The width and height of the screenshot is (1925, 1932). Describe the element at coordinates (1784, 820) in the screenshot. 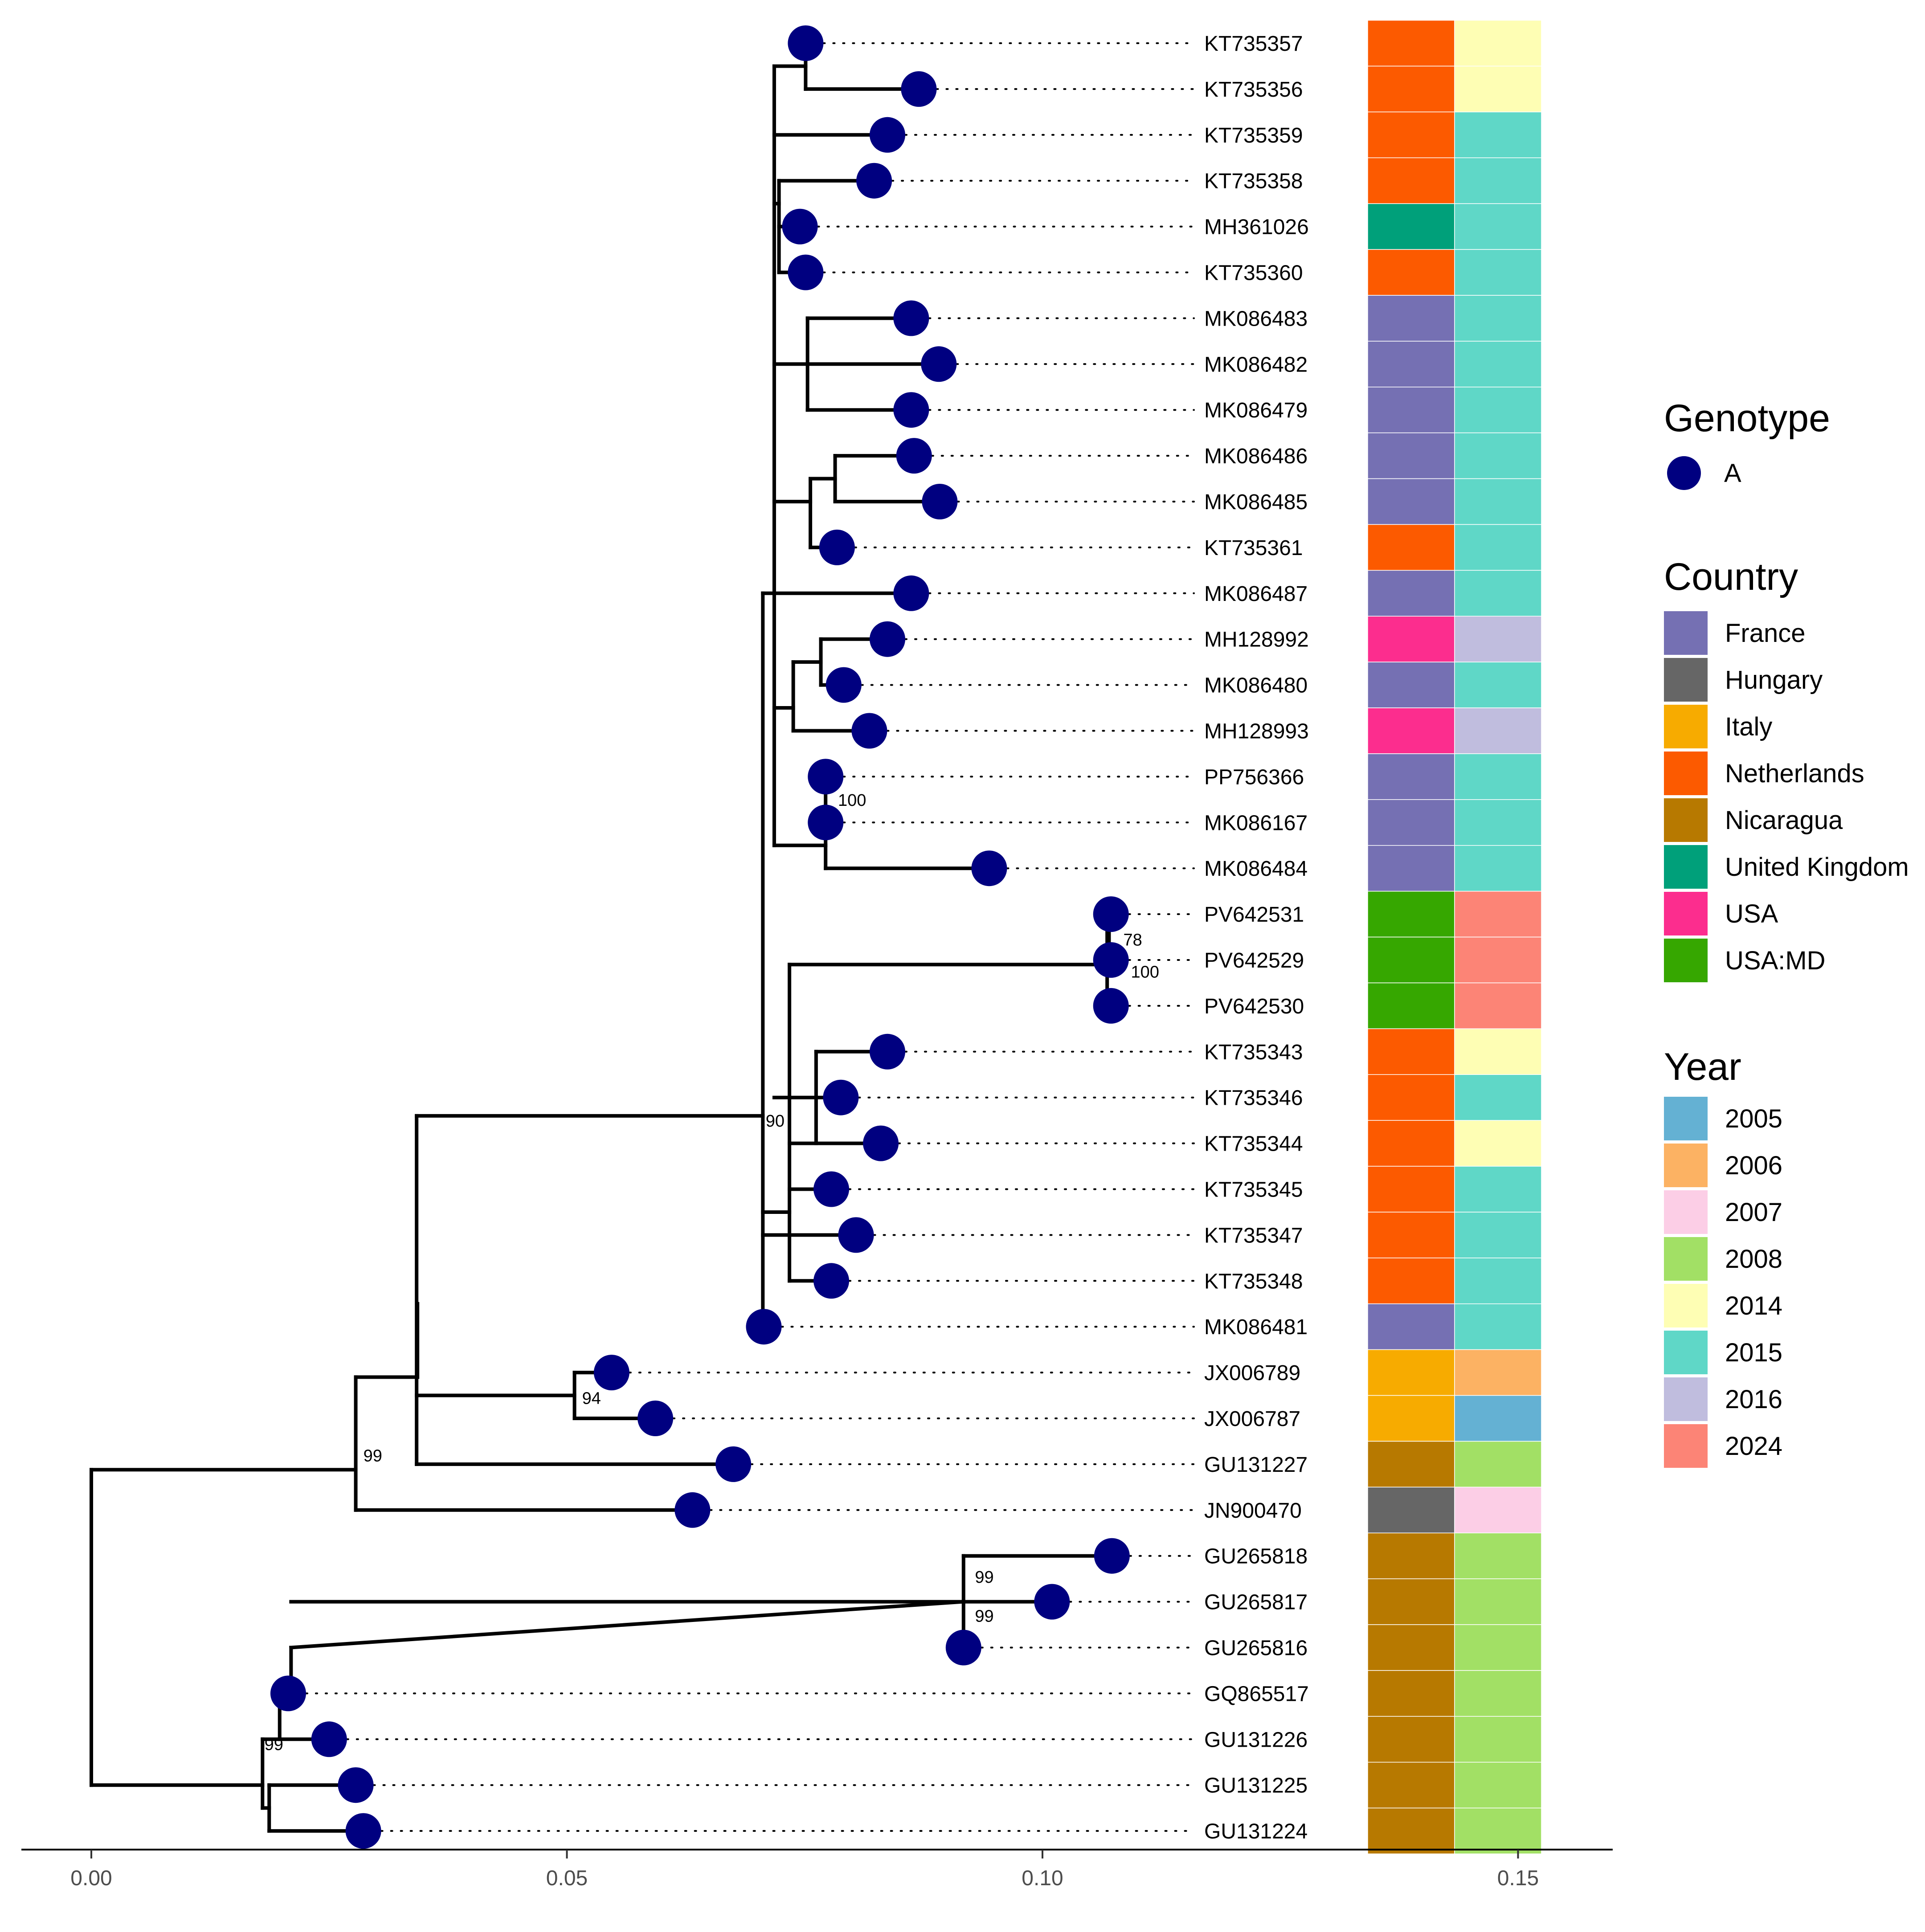

I see `legend-item-label: Nicaragua` at that location.